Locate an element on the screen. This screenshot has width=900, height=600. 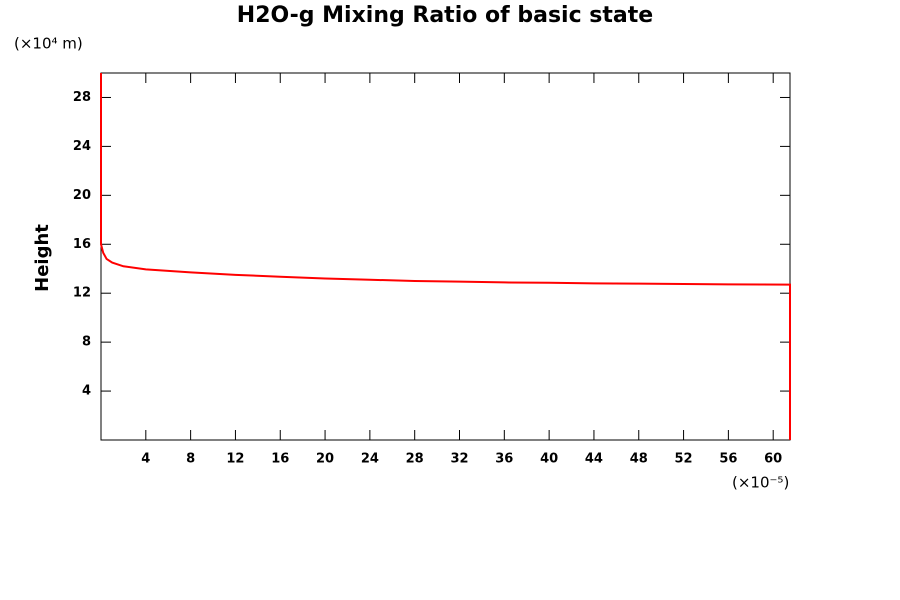
x-tick-label: 60 is located at coordinates (773, 459).